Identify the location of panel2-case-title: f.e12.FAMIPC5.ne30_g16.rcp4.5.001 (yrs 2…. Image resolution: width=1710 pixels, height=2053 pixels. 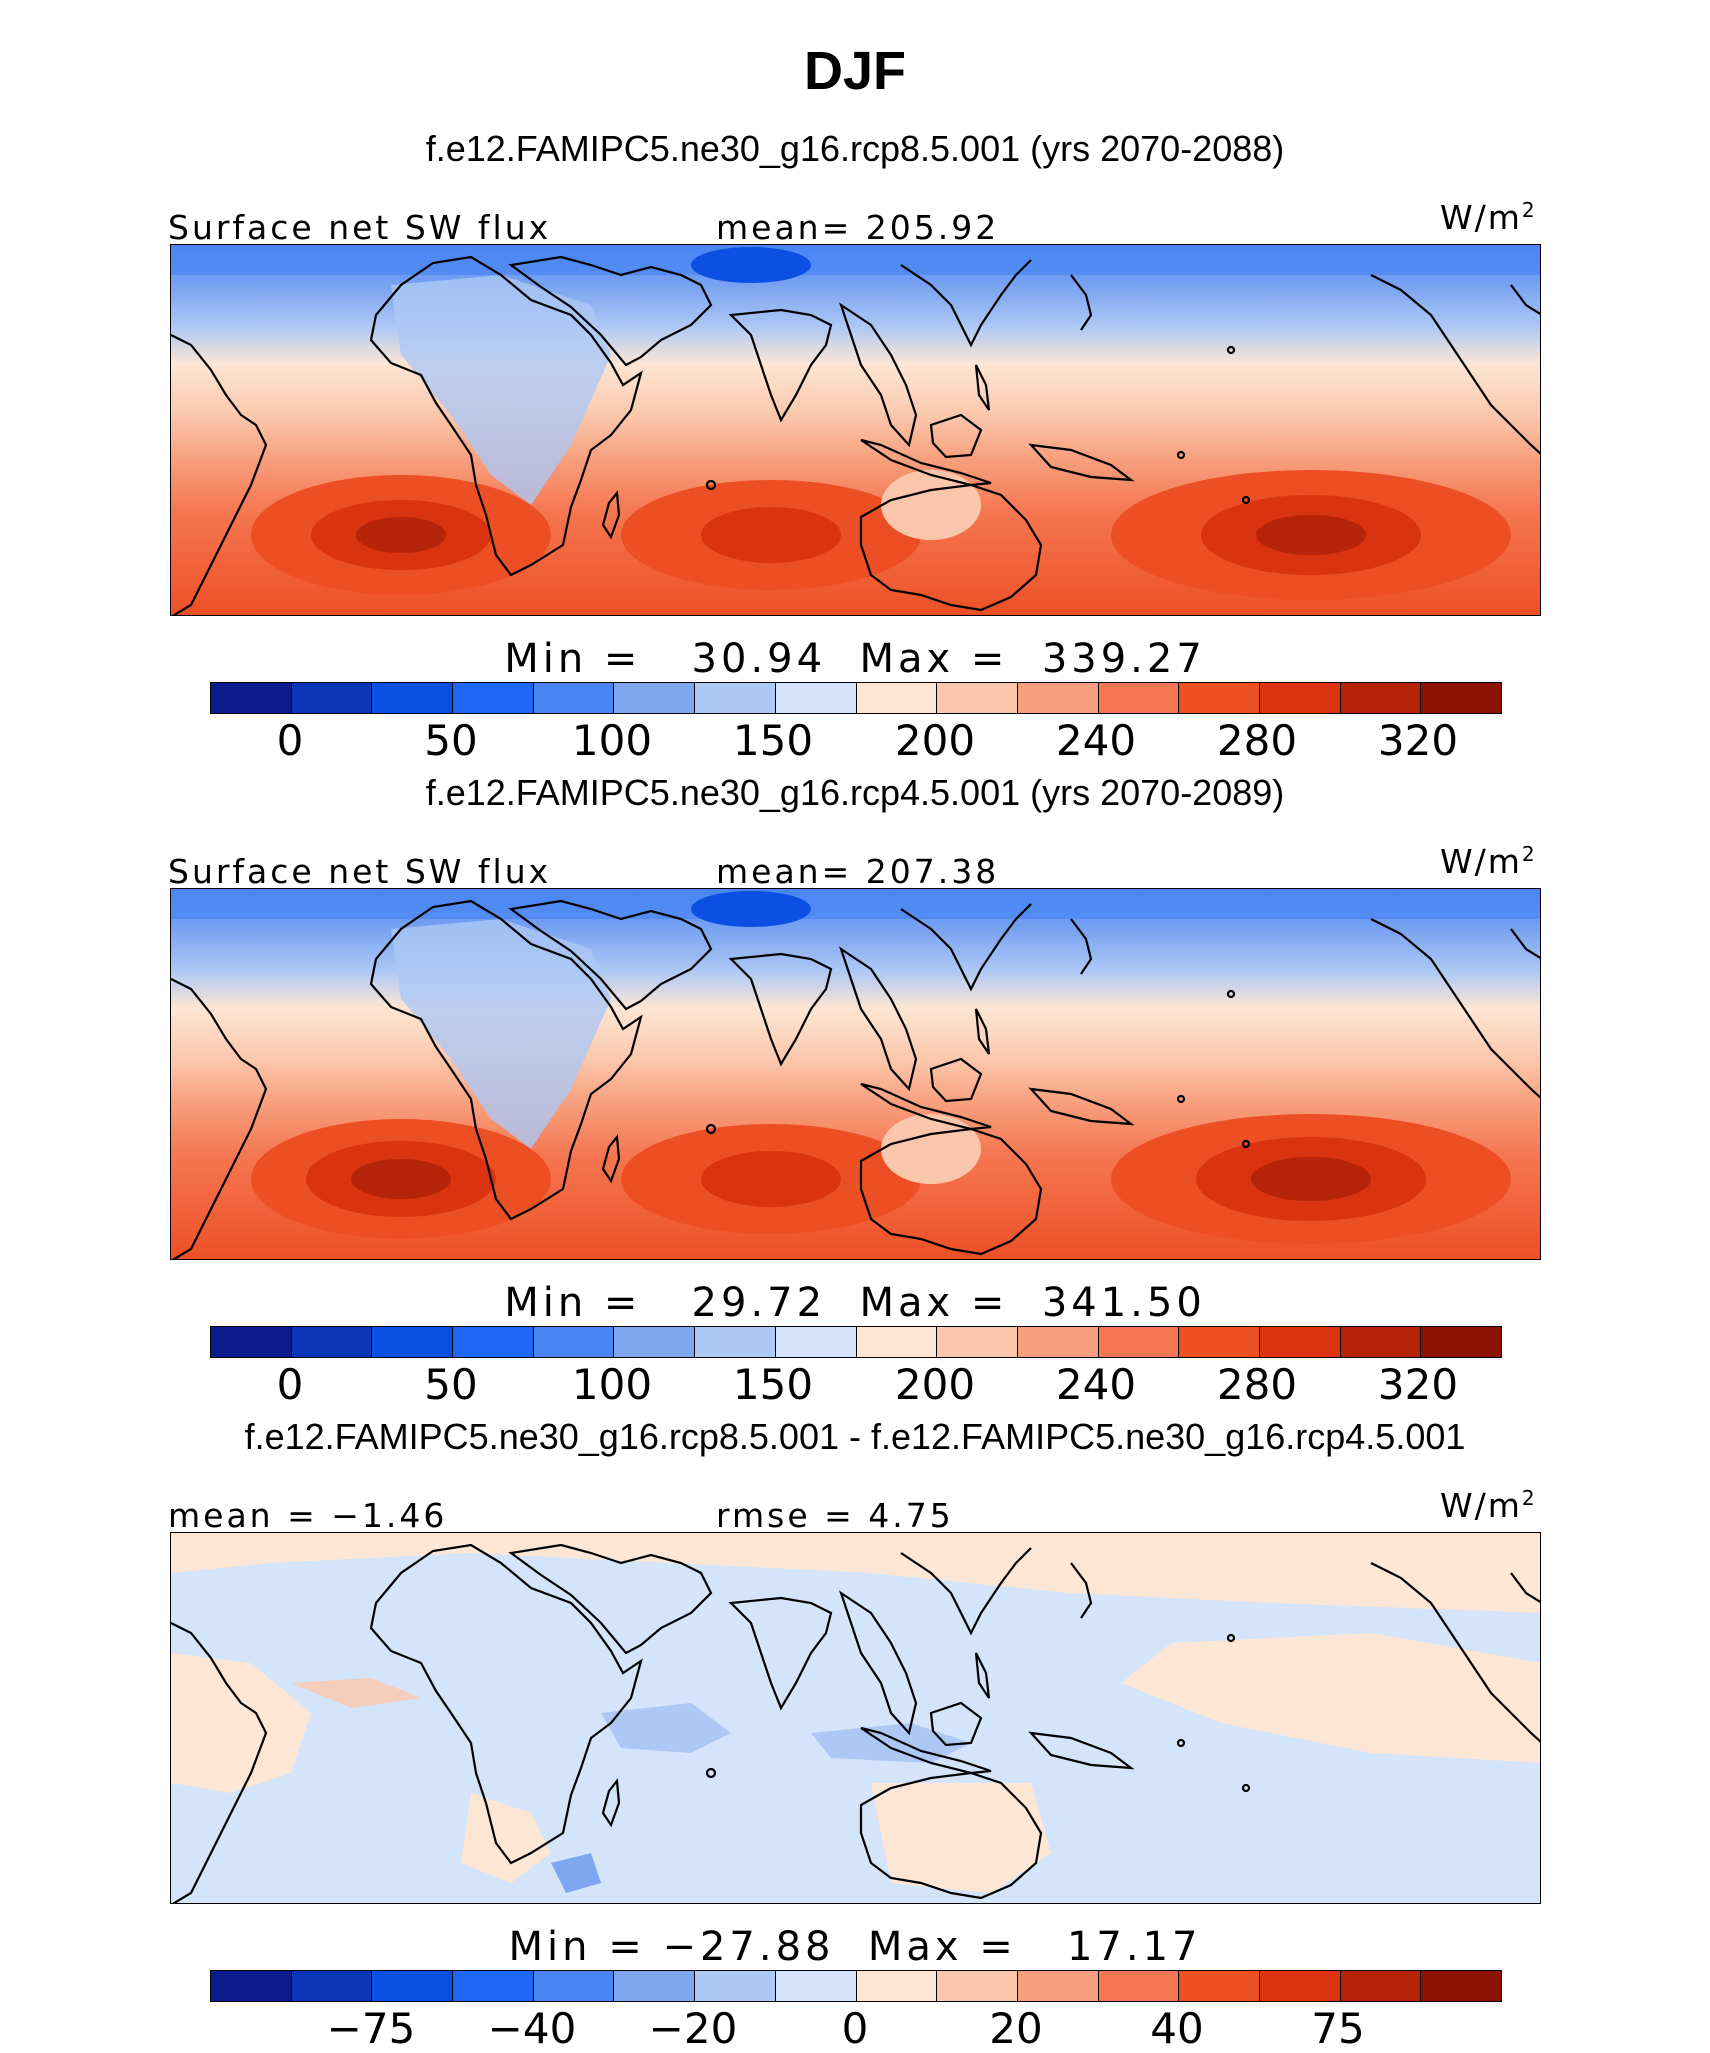
(855, 792).